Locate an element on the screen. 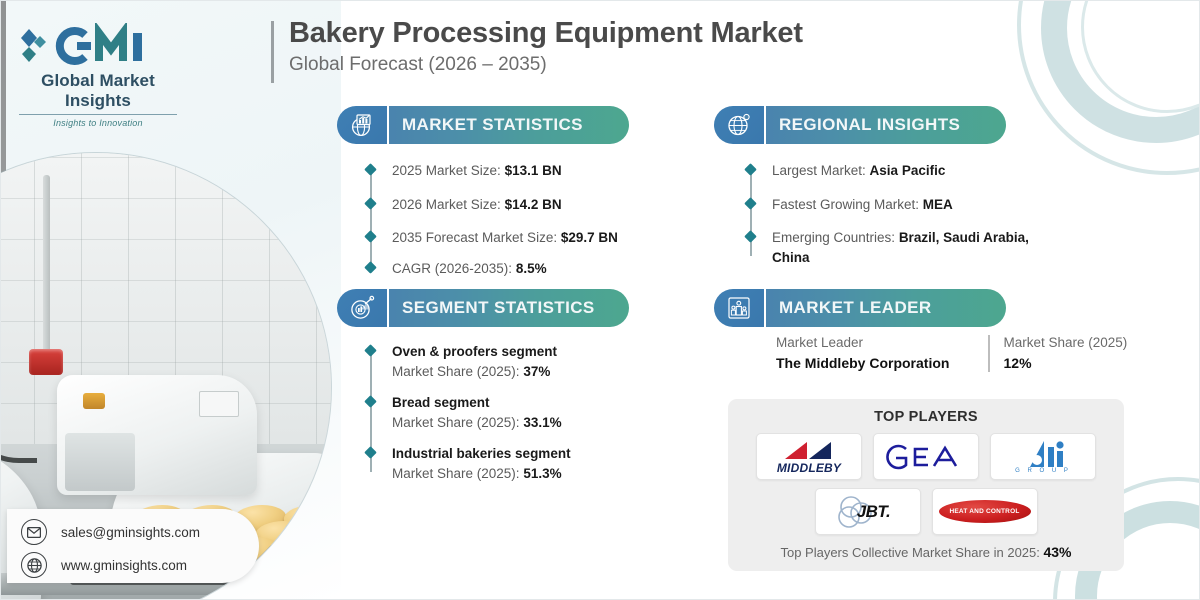 The height and width of the screenshot is (600, 1200). segment-value: 51.3% is located at coordinates (542, 473).